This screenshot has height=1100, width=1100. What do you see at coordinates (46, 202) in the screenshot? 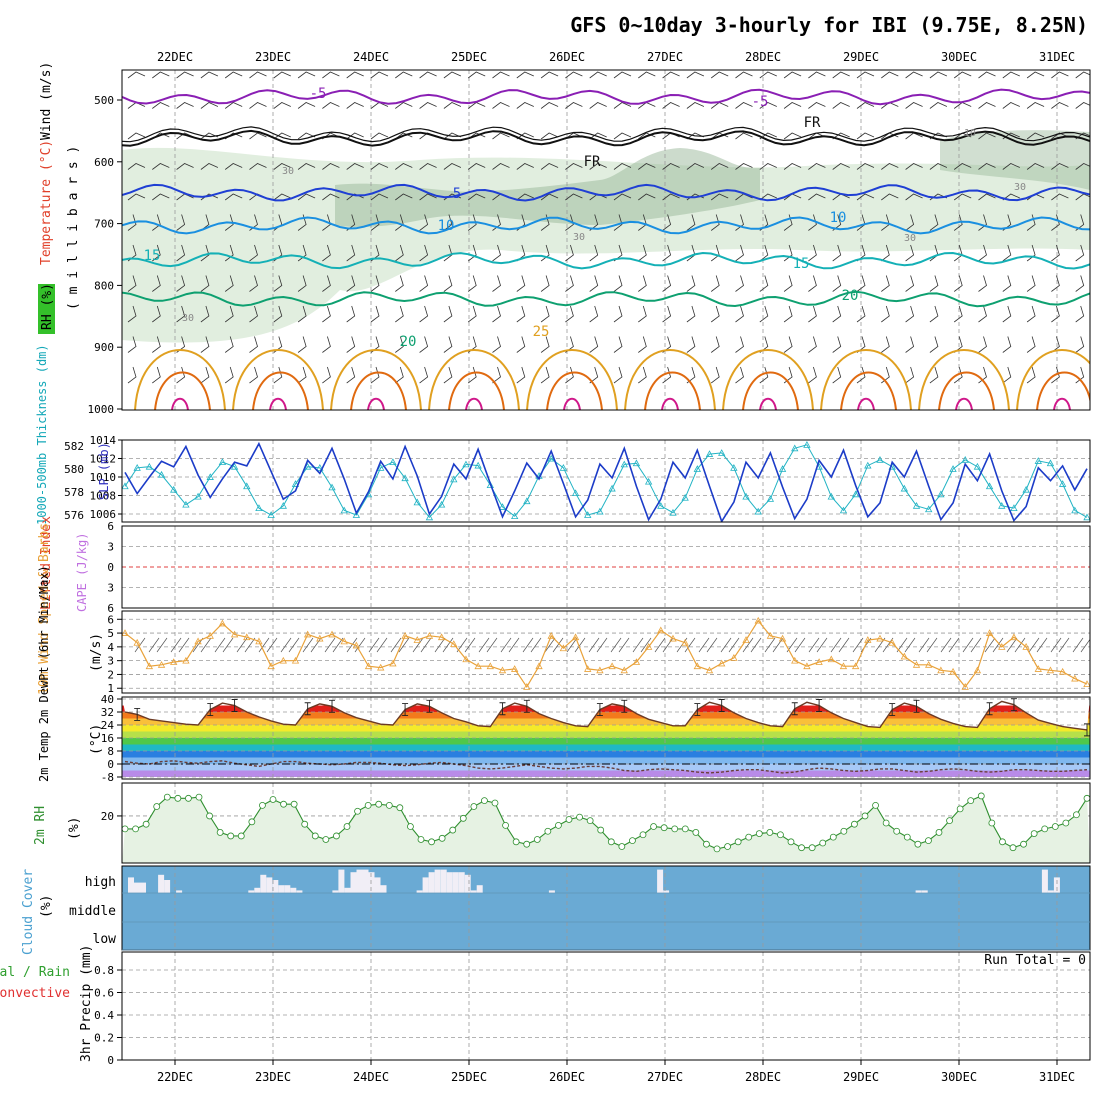
I see `temperature-axis-label: Temperature (°C)` at bounding box center [46, 202].